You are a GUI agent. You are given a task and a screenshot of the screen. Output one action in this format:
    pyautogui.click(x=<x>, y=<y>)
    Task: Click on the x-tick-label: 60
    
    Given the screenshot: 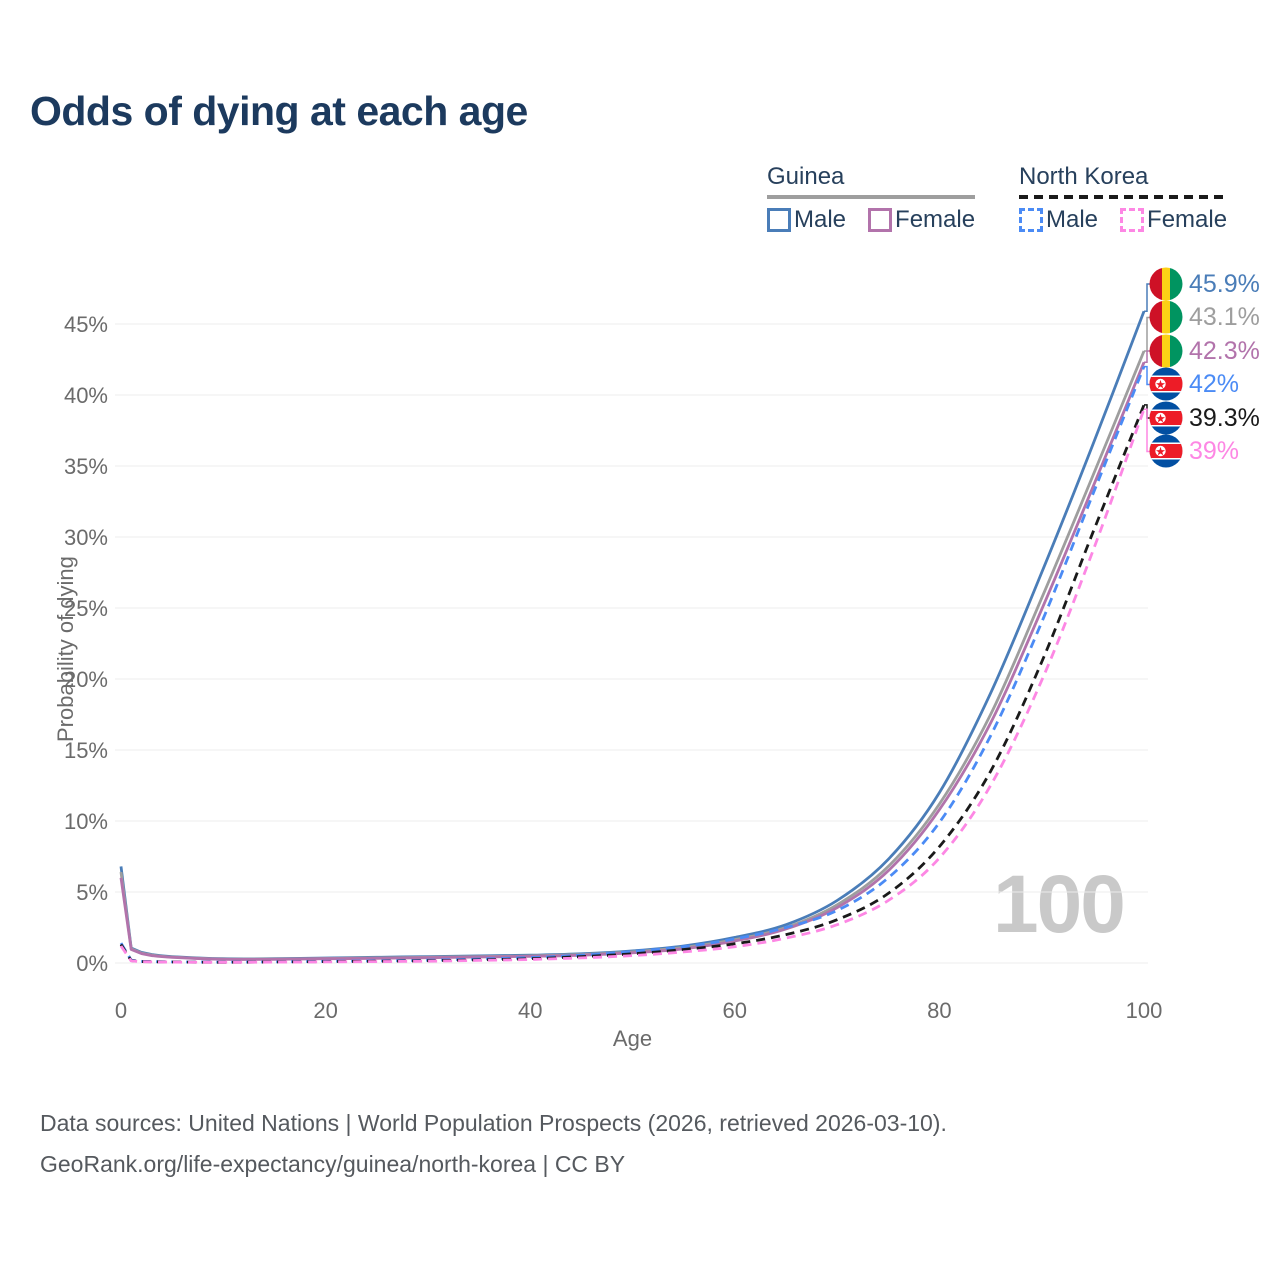 What is the action you would take?
    pyautogui.click(x=735, y=1010)
    